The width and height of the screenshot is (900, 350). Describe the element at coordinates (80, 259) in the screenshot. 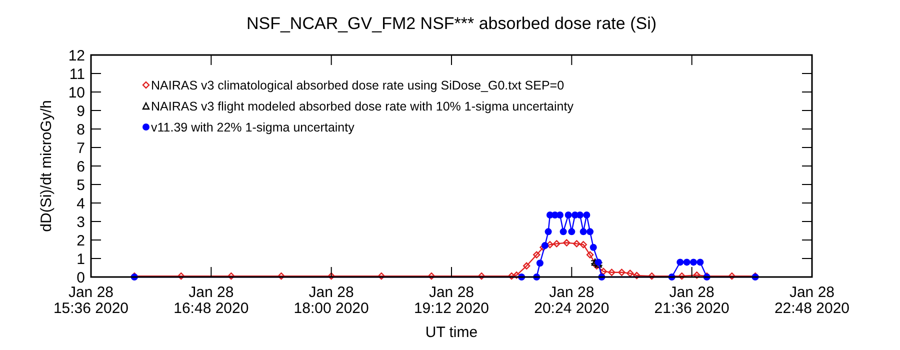

I see `y-tick-label: 1` at that location.